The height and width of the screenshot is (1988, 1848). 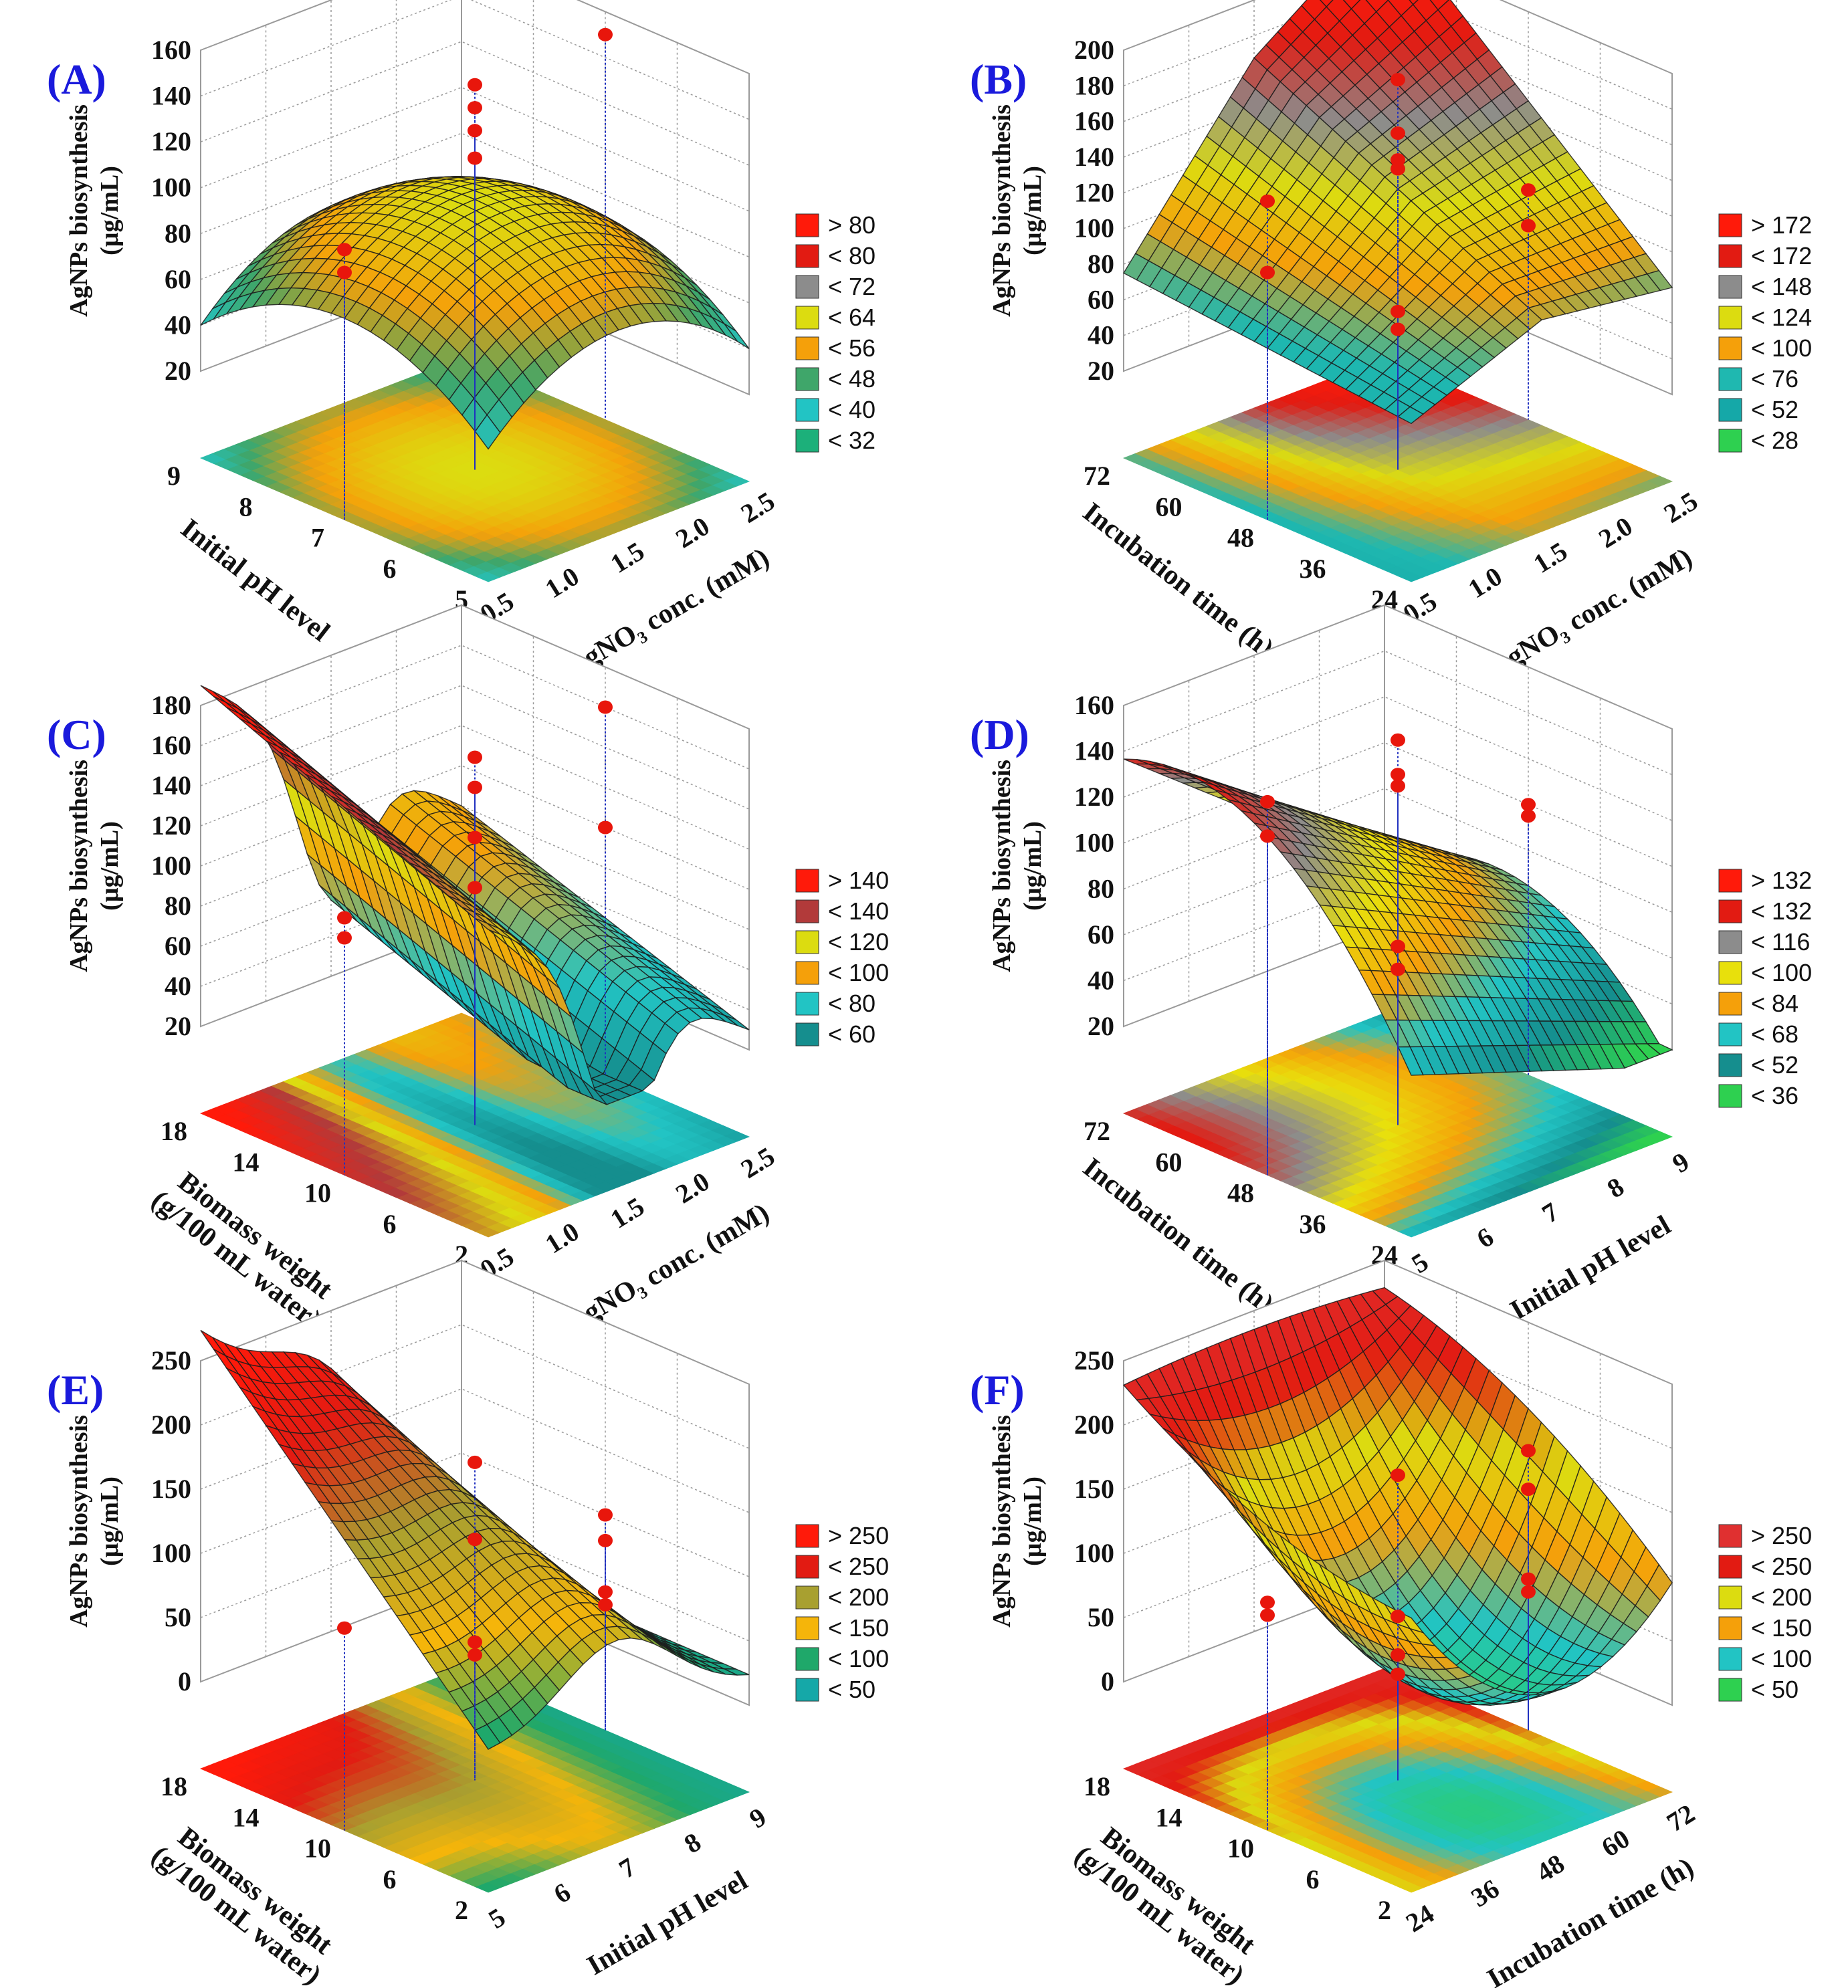 I want to click on legend-label: < 50, so click(x=1775, y=1689).